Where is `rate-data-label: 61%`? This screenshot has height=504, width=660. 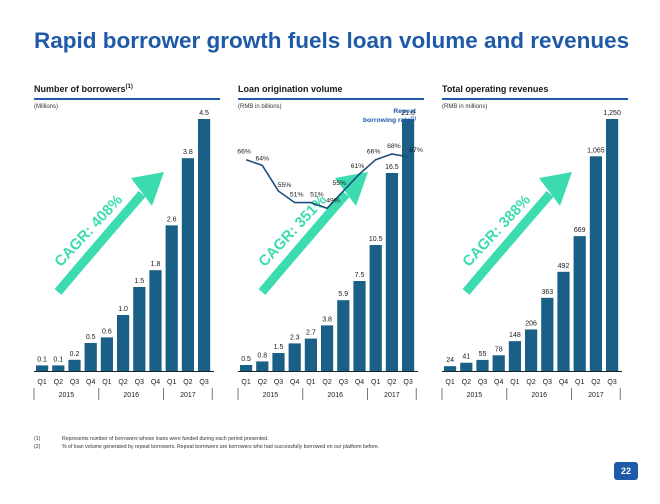
rate-data-label: 61% is located at coordinates (358, 166).